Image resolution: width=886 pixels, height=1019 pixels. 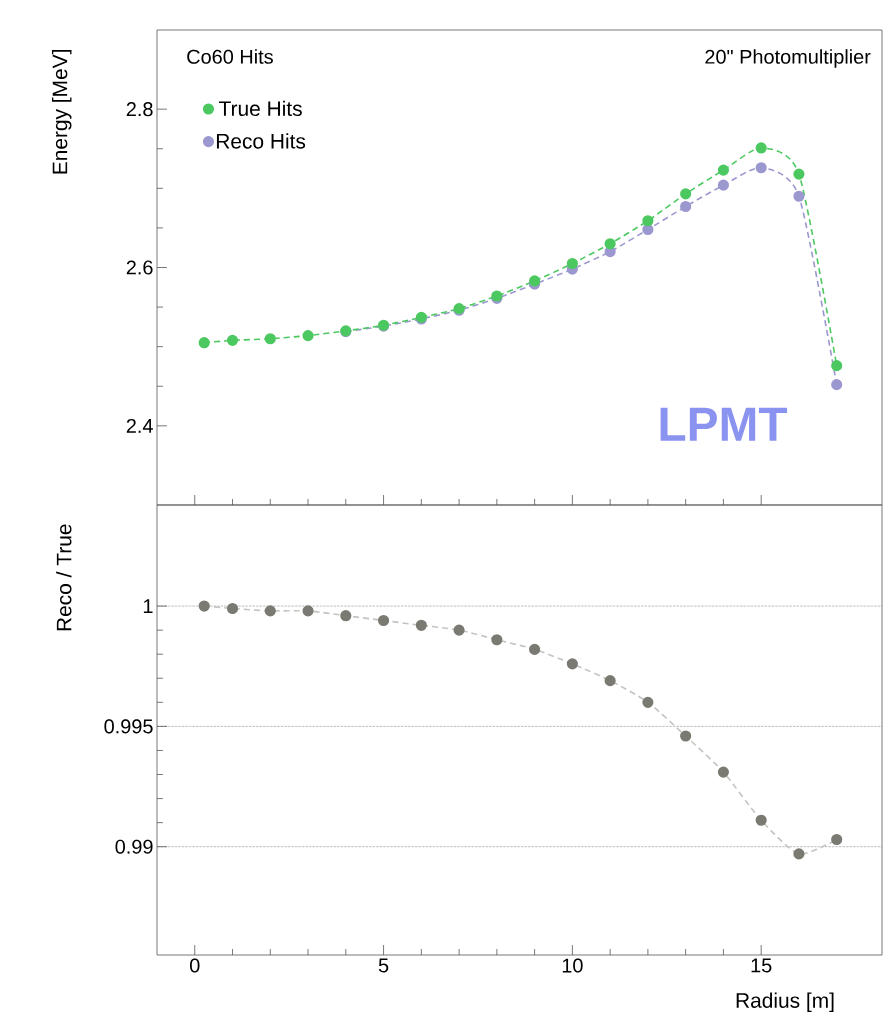 I want to click on x-tick-label: 5, so click(x=383, y=965).